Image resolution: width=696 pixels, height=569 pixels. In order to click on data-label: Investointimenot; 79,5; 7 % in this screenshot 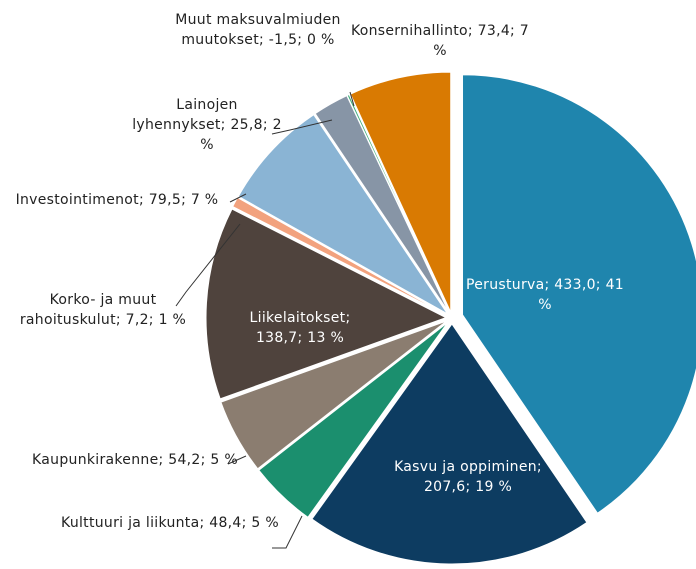, I will do `click(117, 200)`.